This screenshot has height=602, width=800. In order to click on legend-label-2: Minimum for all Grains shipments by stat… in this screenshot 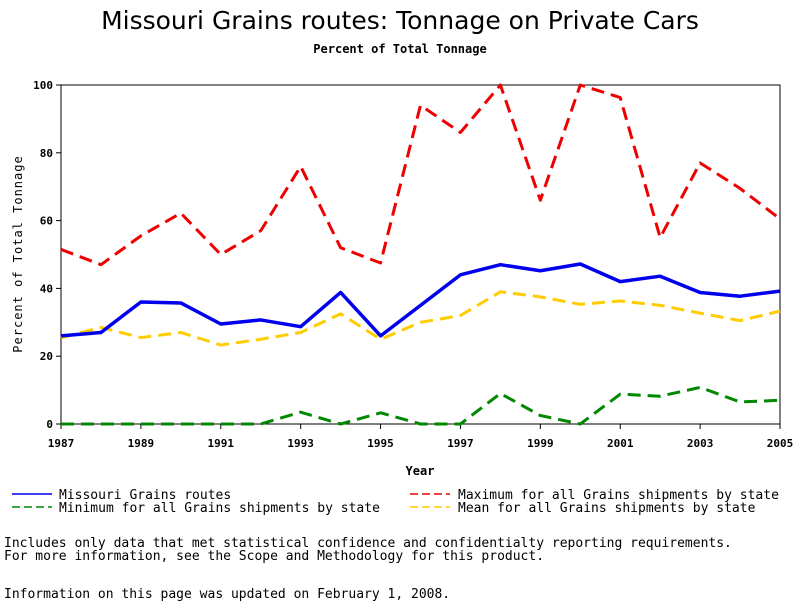, I will do `click(219, 508)`.